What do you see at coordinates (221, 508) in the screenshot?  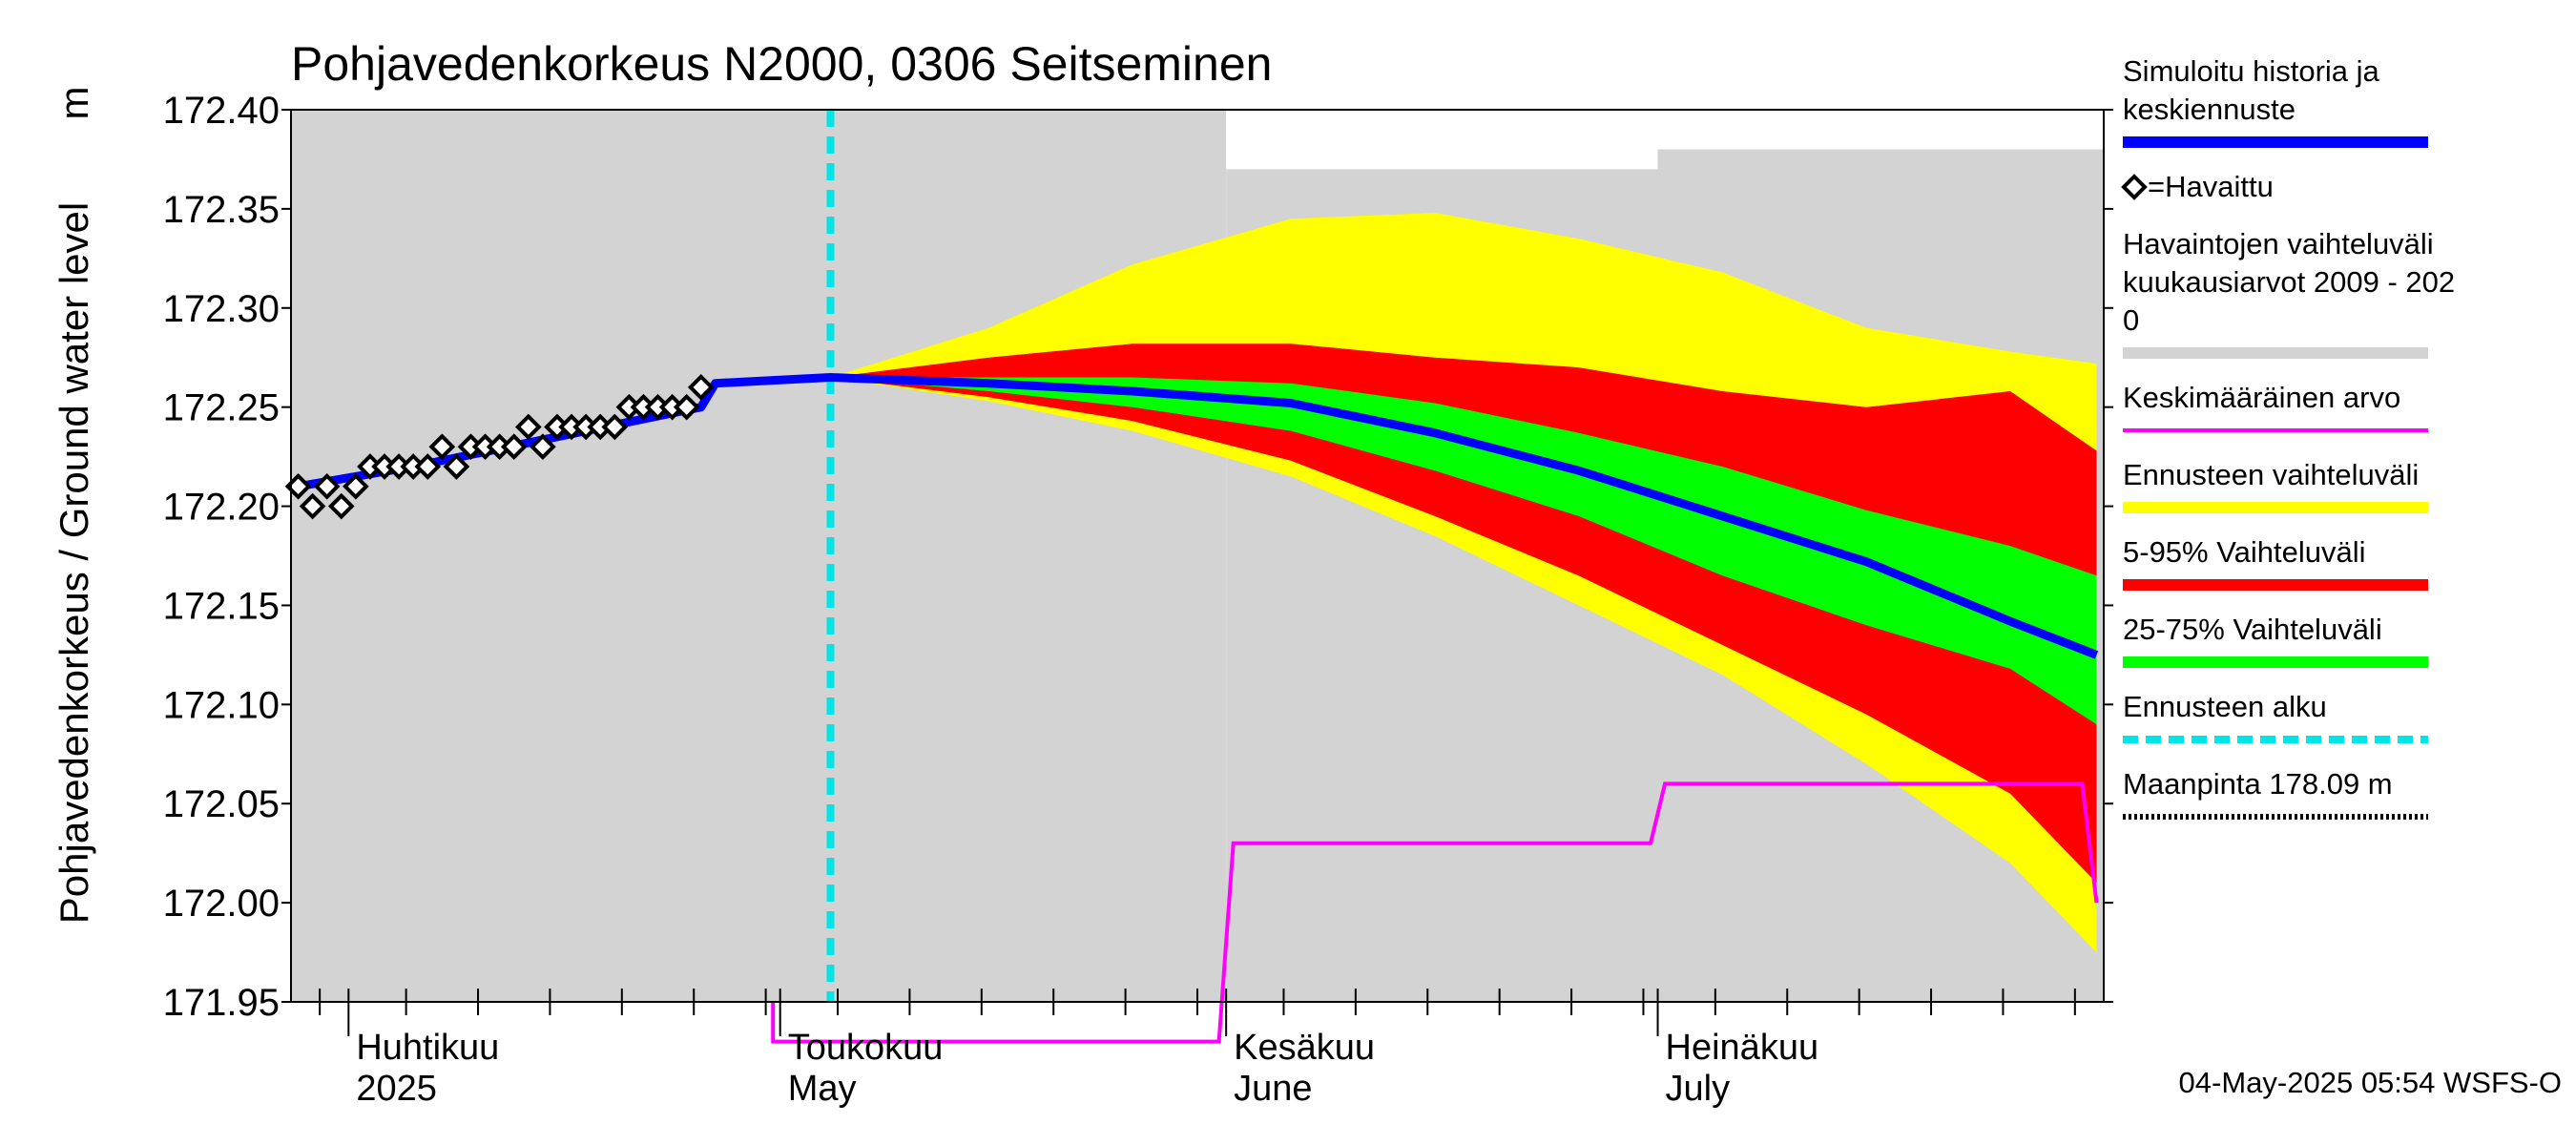 I see `y-tick-label: 172.20` at bounding box center [221, 508].